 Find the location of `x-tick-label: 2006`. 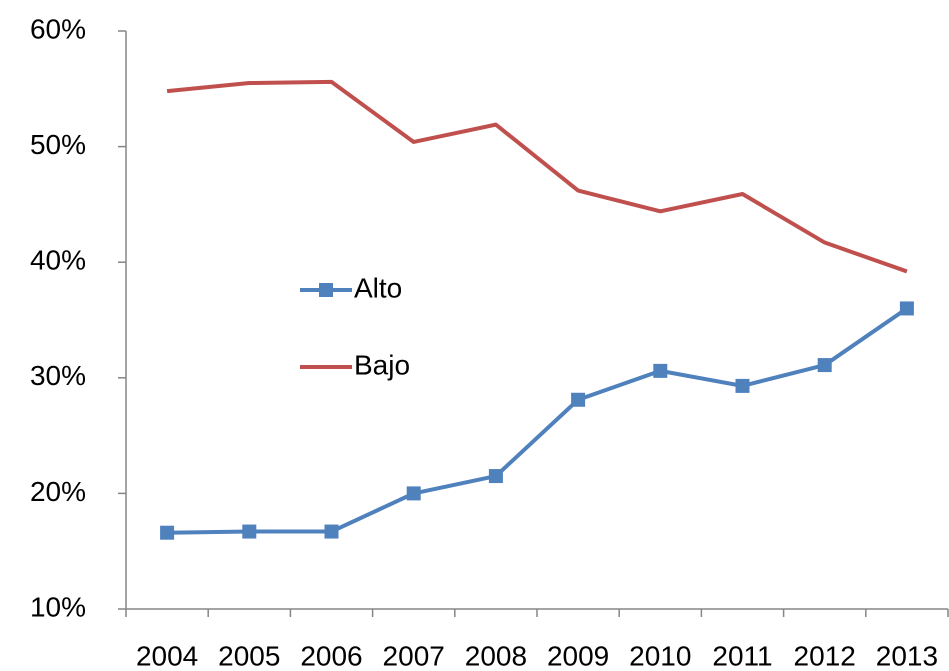

x-tick-label: 2006 is located at coordinates (331, 655).